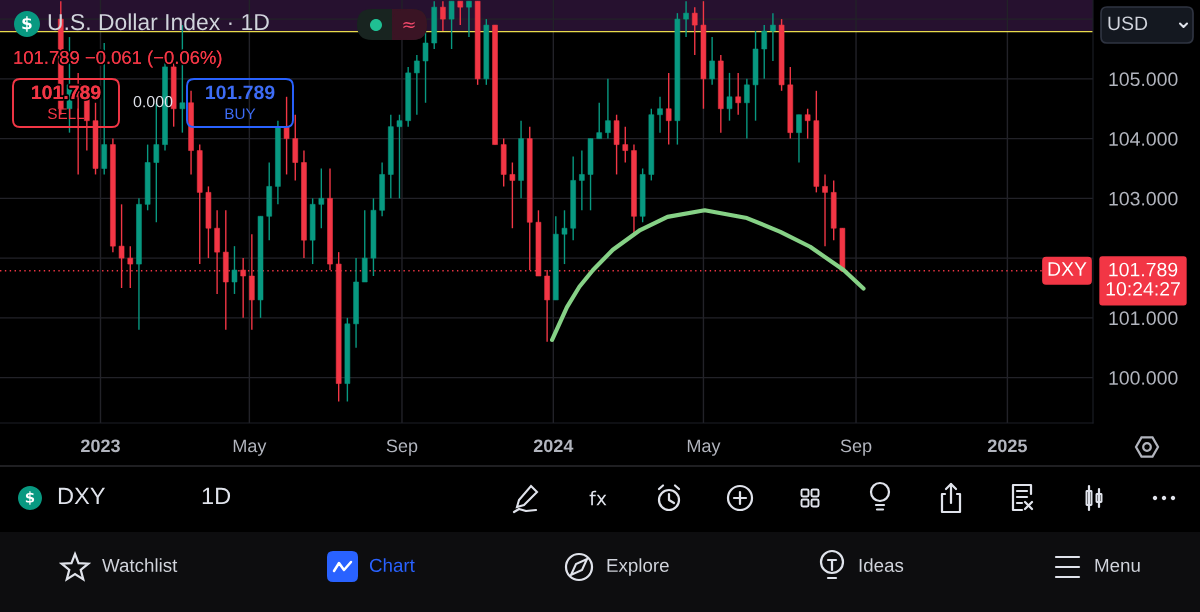 This screenshot has height=612, width=1200. What do you see at coordinates (216, 496) in the screenshot?
I see `text: 1D` at bounding box center [216, 496].